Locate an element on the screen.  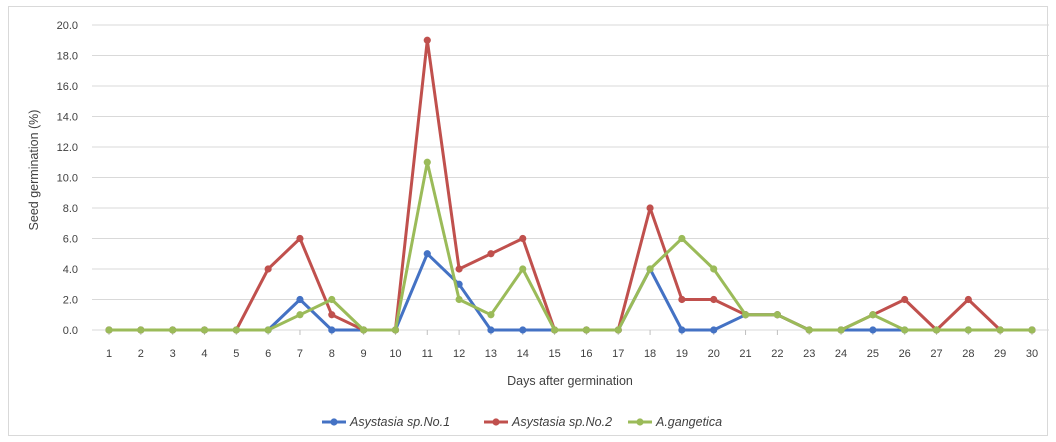
y-tick-label: 16.0 is located at coordinates (67, 87).